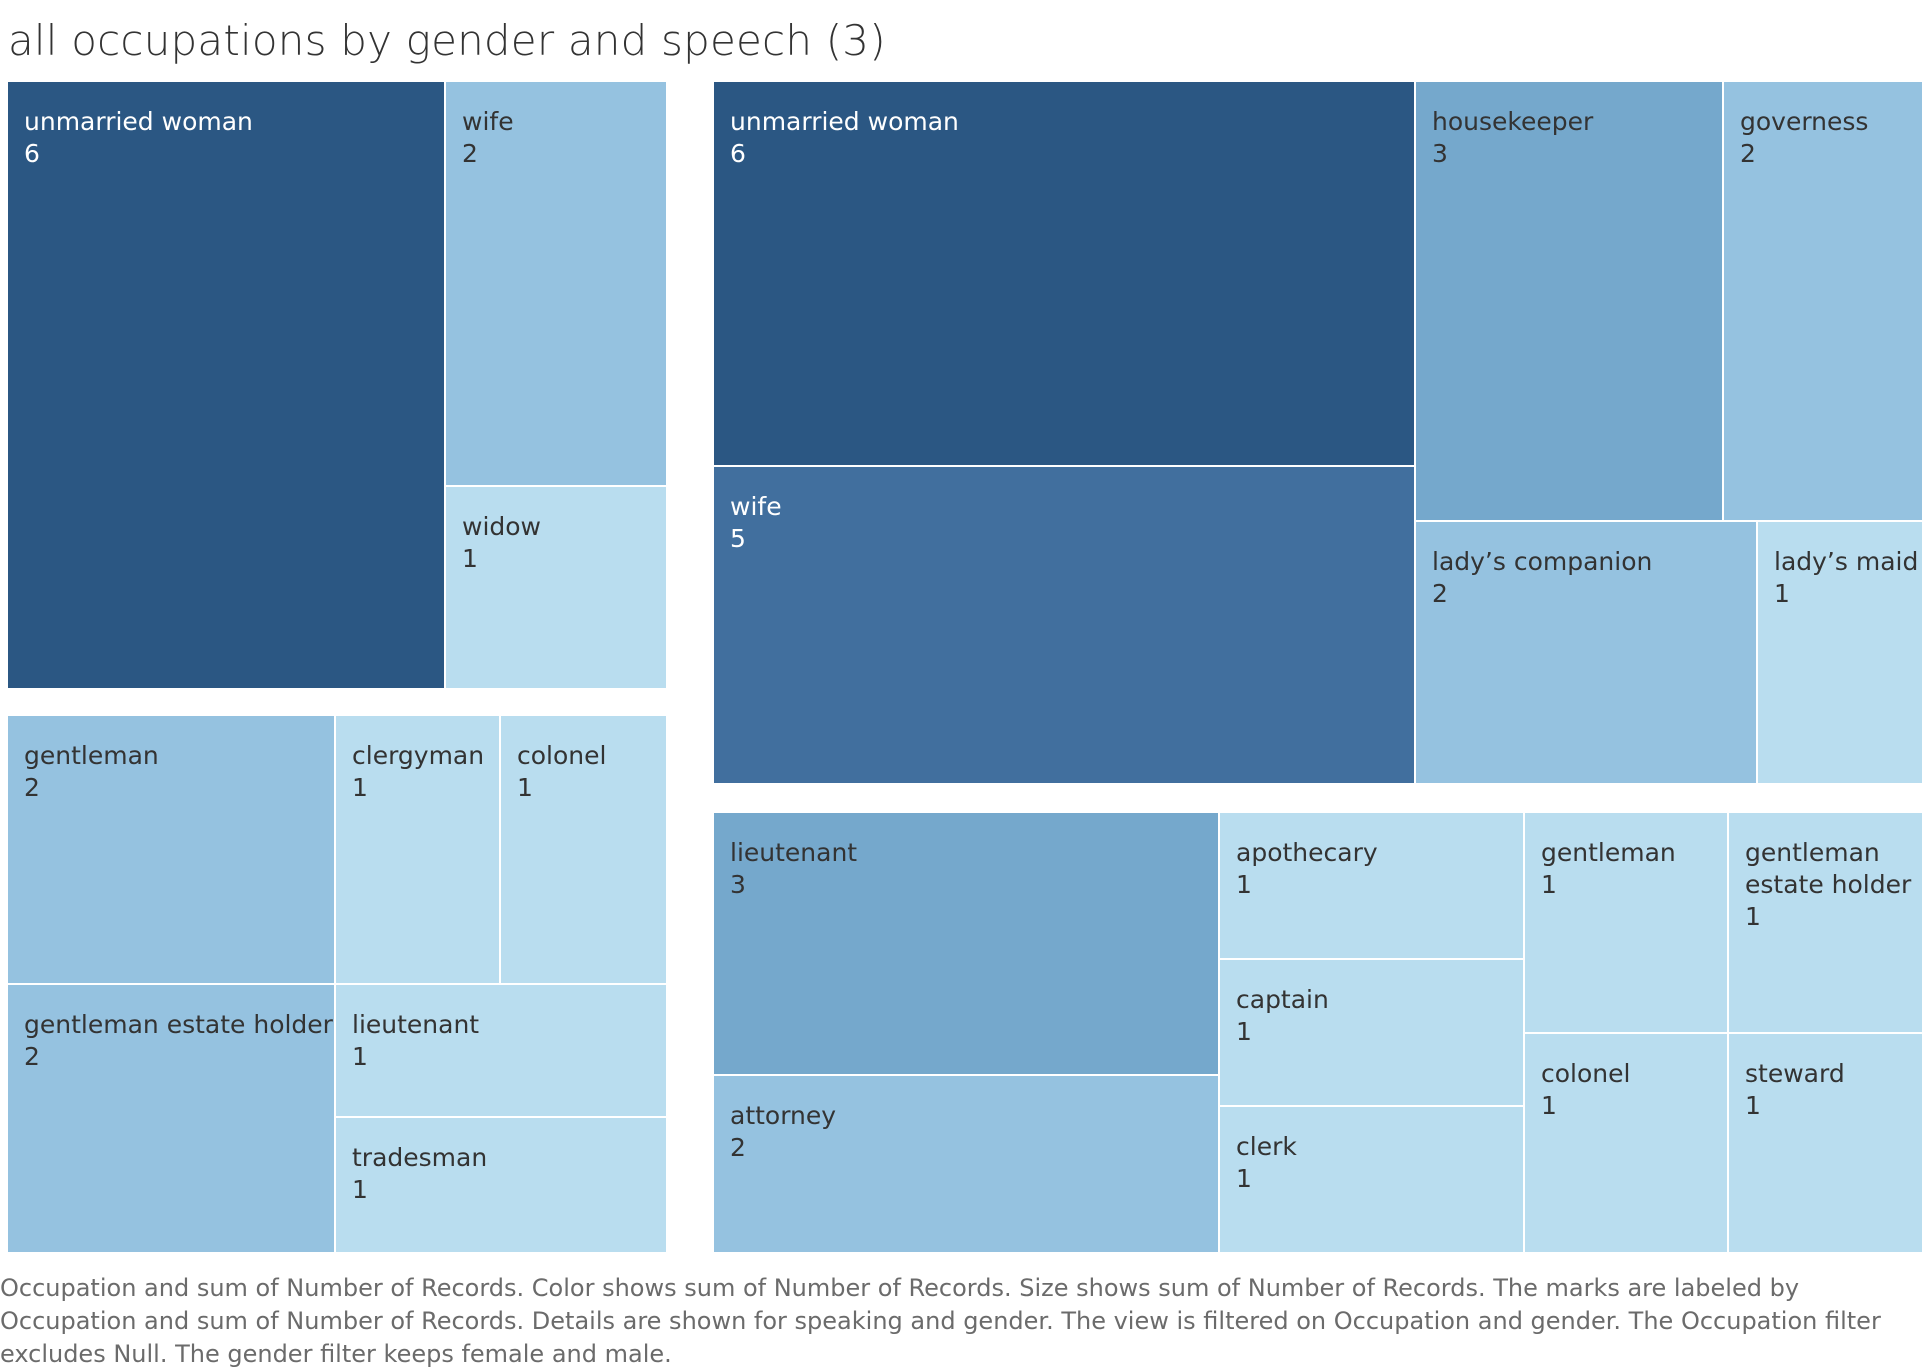 This screenshot has width=1928, height=1371. I want to click on treemap-tile-gentleman-estate-holder: gentleman estate holder 2, so click(172, 1119).